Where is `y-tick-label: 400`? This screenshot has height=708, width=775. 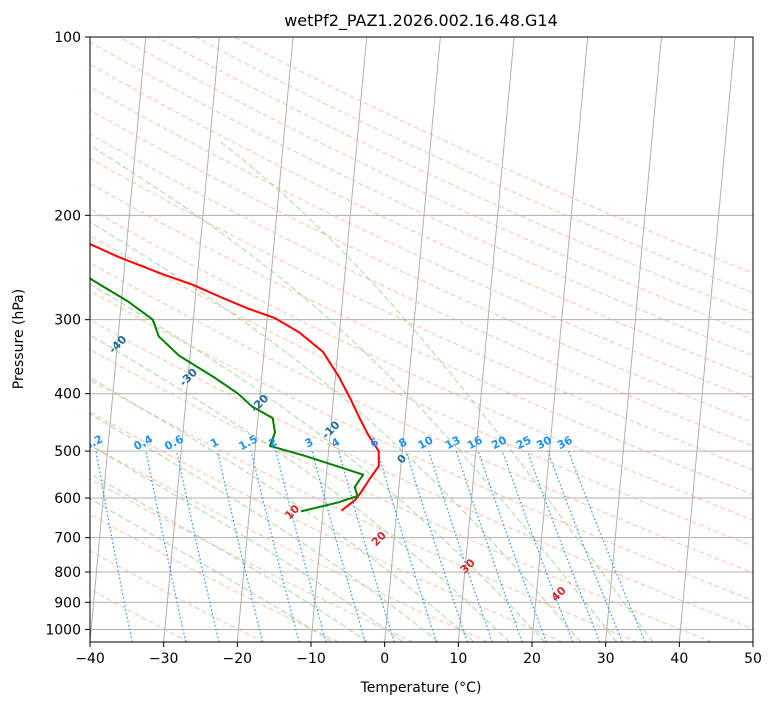 y-tick-label: 400 is located at coordinates (67, 395).